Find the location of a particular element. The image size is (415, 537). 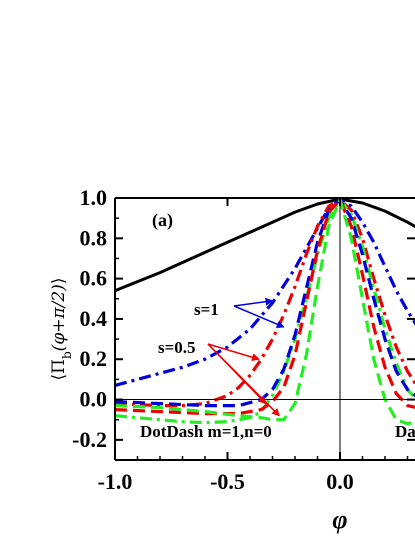

y-tick-label: 0.8 is located at coordinates (94, 237).